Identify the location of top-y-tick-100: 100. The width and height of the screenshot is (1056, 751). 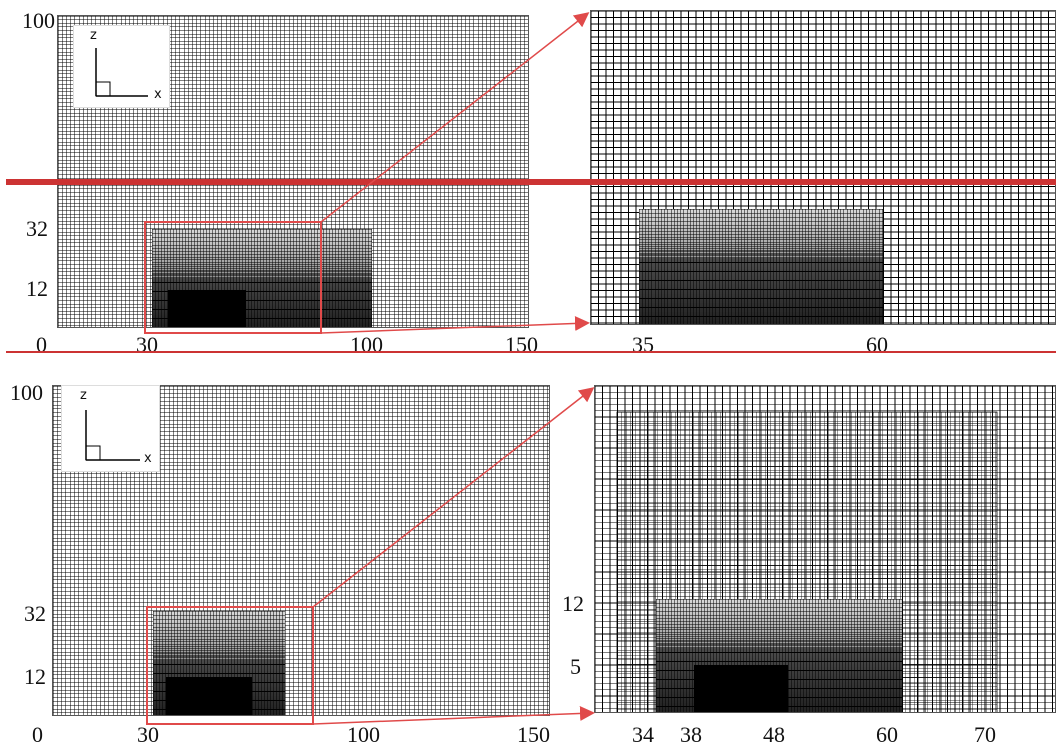
(38, 20).